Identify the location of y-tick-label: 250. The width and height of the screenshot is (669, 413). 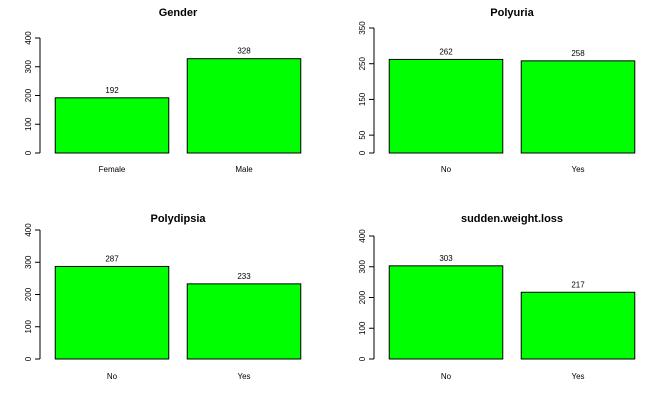
(362, 63).